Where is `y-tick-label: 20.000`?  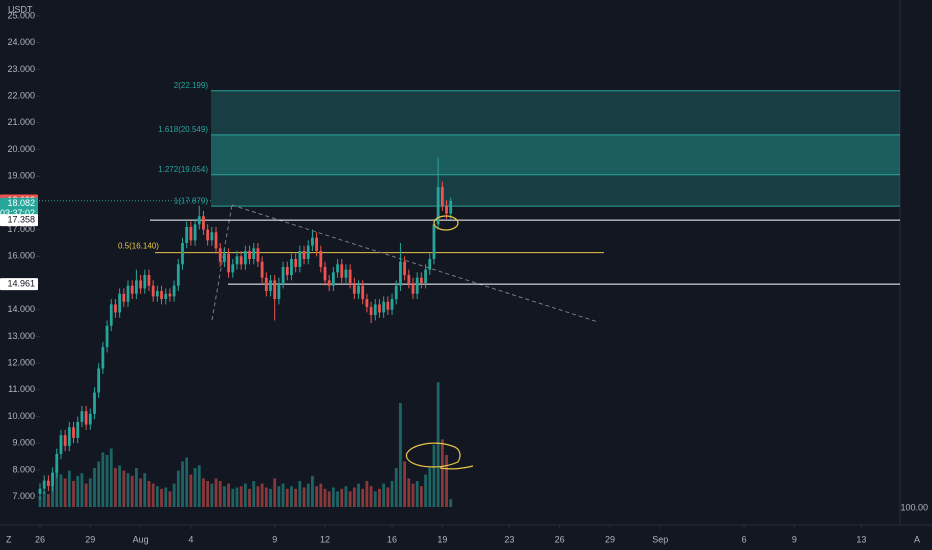 y-tick-label: 20.000 is located at coordinates (21, 149).